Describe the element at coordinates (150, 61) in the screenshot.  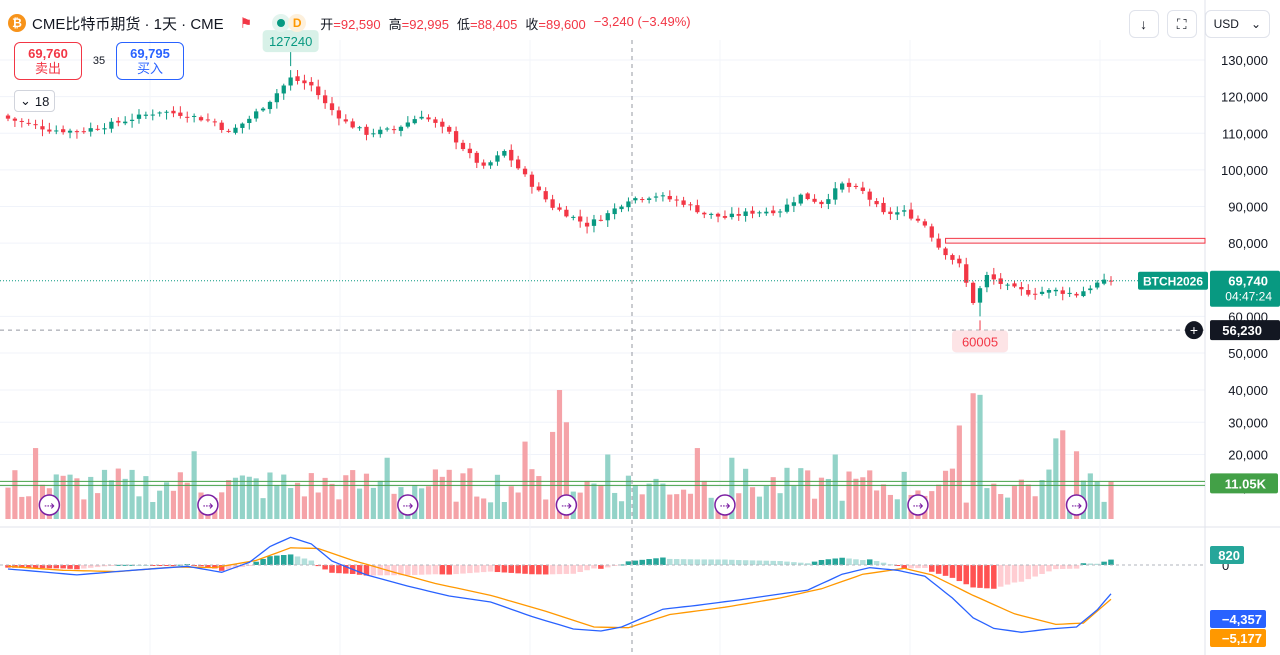
I see `buy-button: 69,795 买入` at that location.